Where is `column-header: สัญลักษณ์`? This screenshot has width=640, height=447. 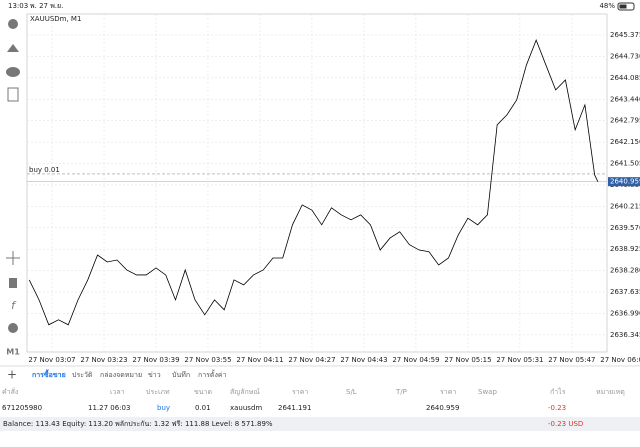
column-header: สัญลักษณ์ is located at coordinates (245, 392).